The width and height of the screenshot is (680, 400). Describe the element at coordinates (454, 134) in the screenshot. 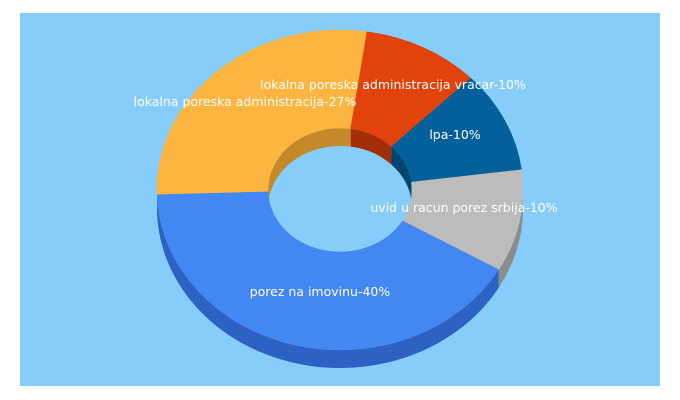

I see `slice-label-3: lpa-10%` at that location.